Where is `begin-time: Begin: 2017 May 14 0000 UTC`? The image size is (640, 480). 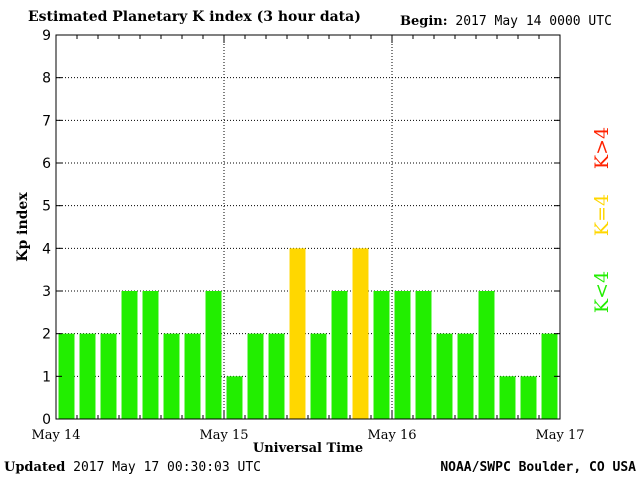
begin-time: Begin: 2017 May 14 0000 UTC is located at coordinates (506, 21).